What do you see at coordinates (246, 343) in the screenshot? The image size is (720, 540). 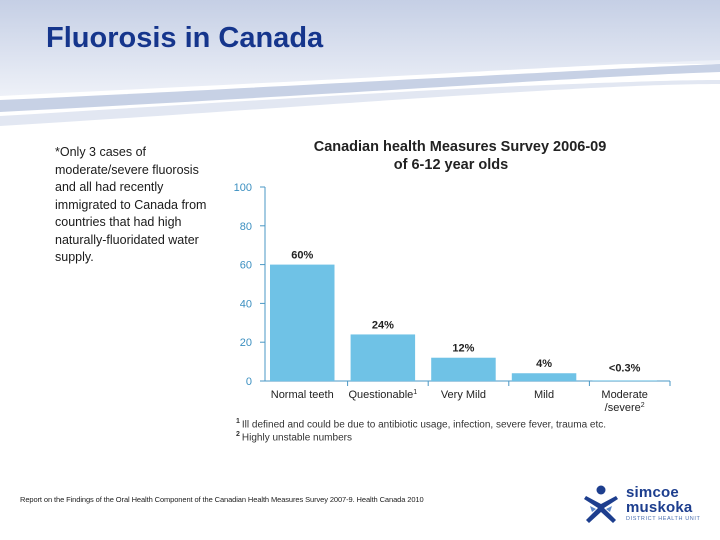 I see `y-tick-label: 20` at bounding box center [246, 343].